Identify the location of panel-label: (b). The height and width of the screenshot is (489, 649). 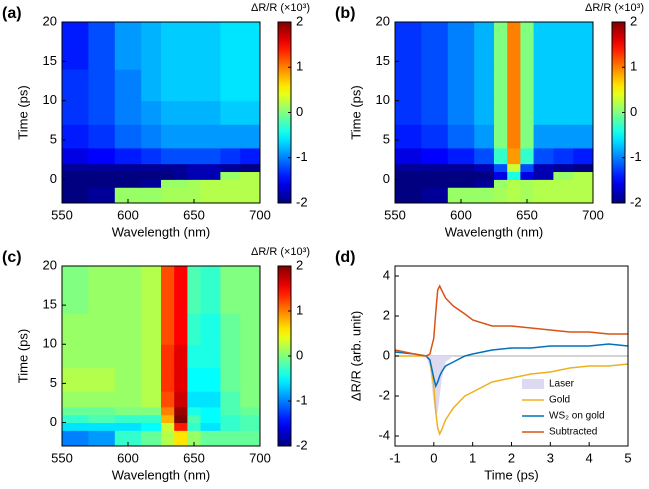
(345, 13).